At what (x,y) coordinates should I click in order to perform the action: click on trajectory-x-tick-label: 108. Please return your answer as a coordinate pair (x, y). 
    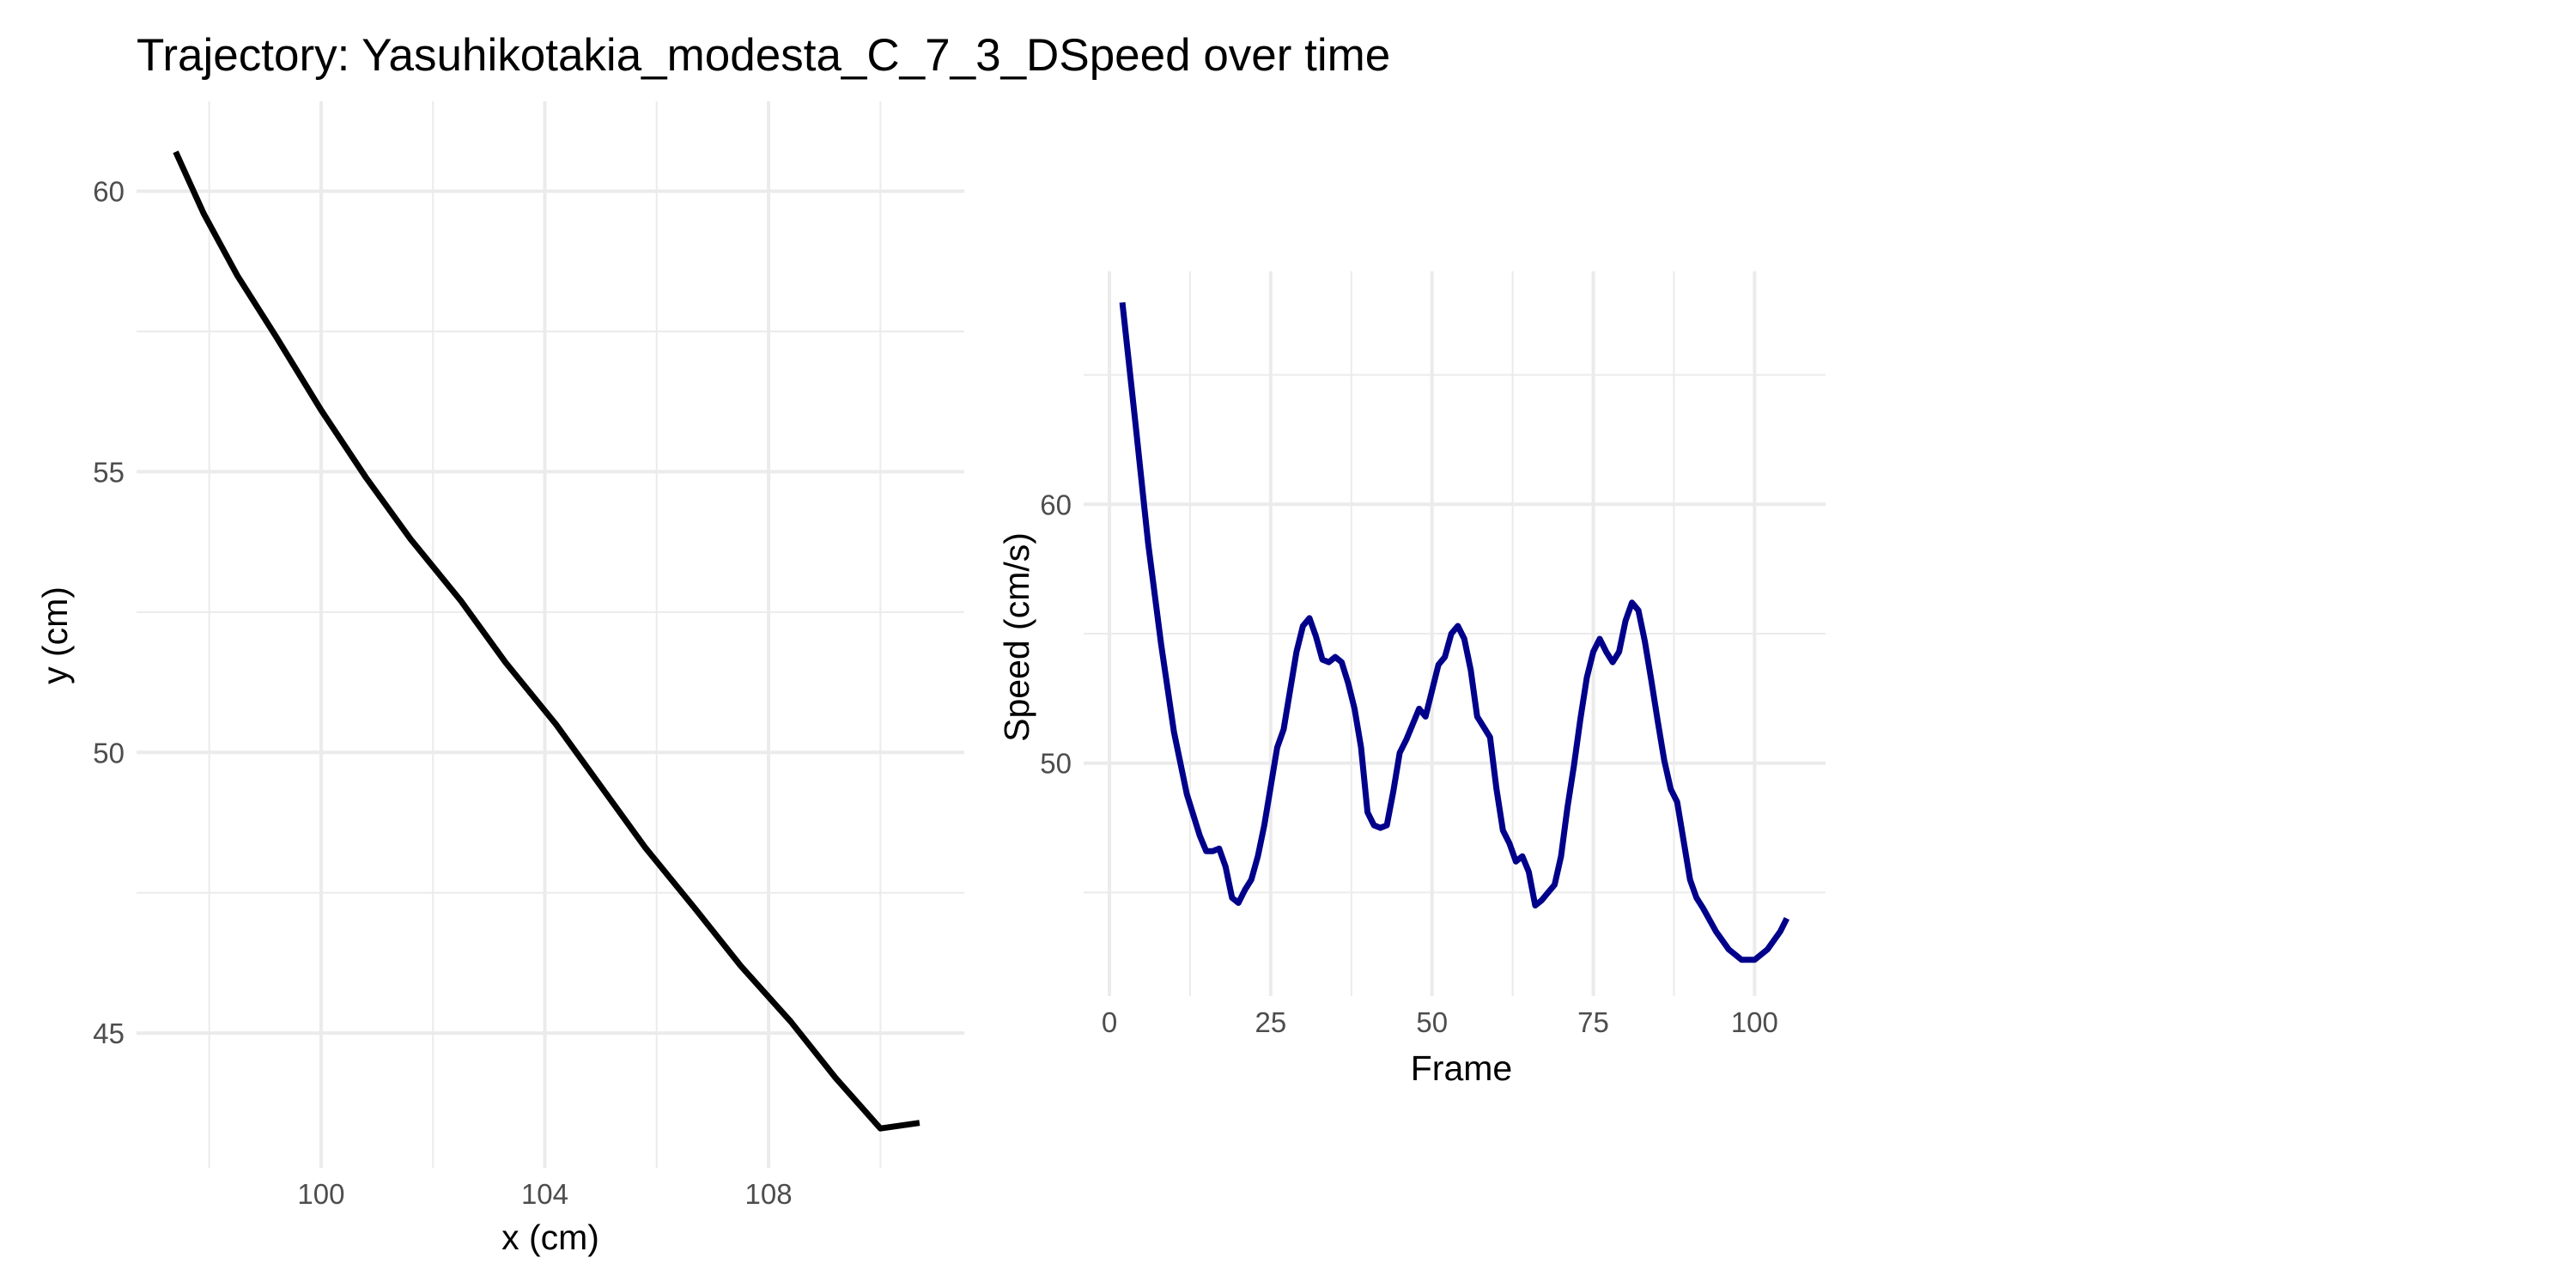
    Looking at the image, I should click on (768, 1194).